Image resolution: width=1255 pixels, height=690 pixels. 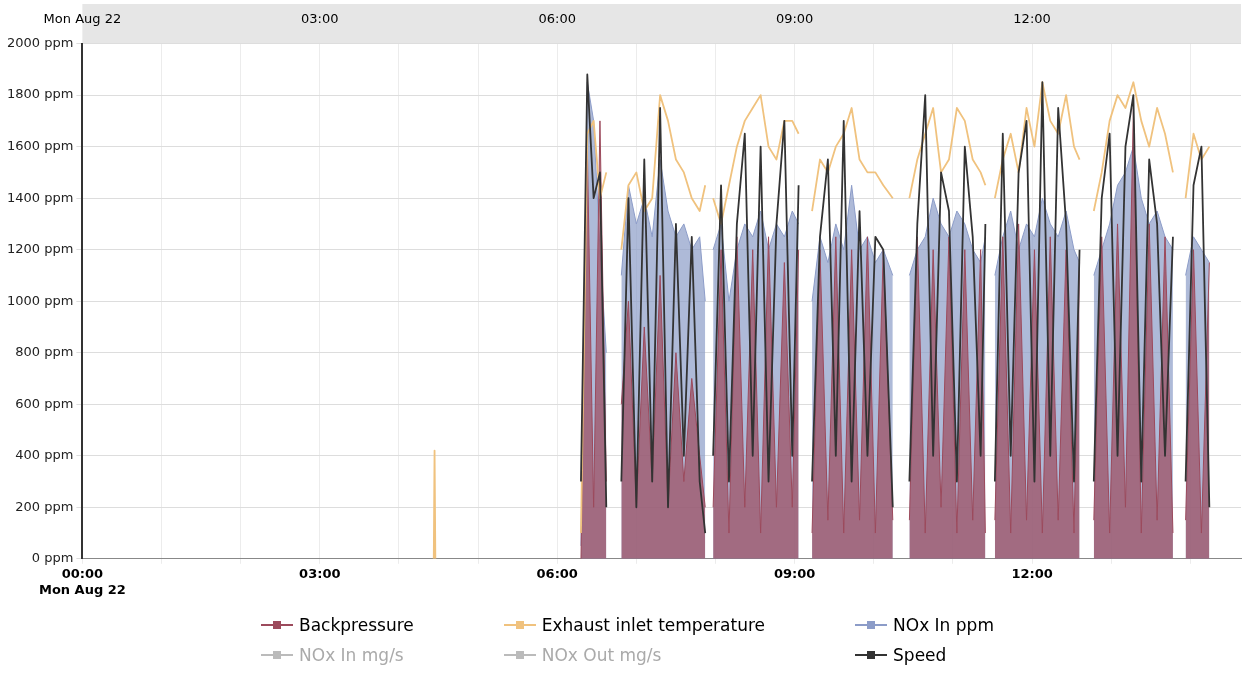 What do you see at coordinates (794, 19) in the screenshot?
I see `x2-tick-label: 09:00` at bounding box center [794, 19].